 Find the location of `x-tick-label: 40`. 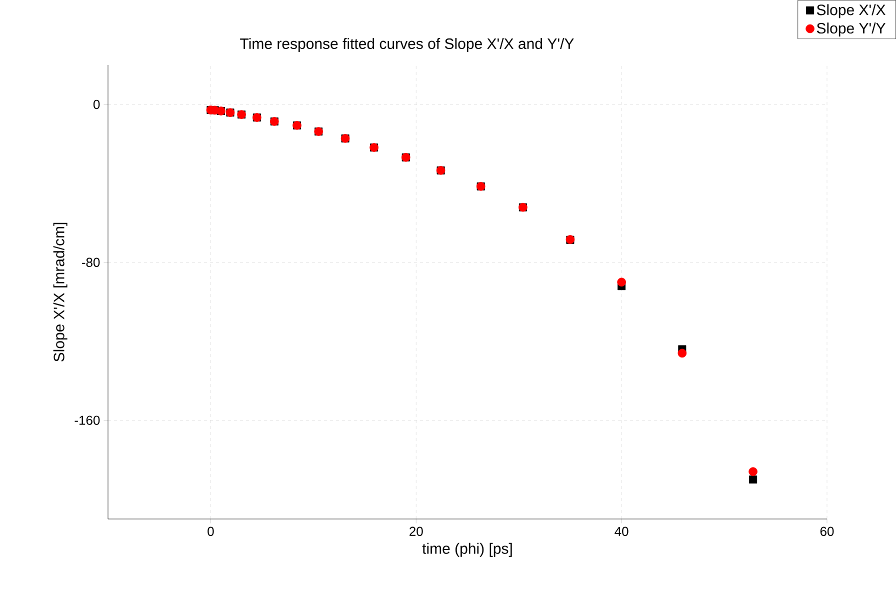

x-tick-label: 40 is located at coordinates (621, 531).